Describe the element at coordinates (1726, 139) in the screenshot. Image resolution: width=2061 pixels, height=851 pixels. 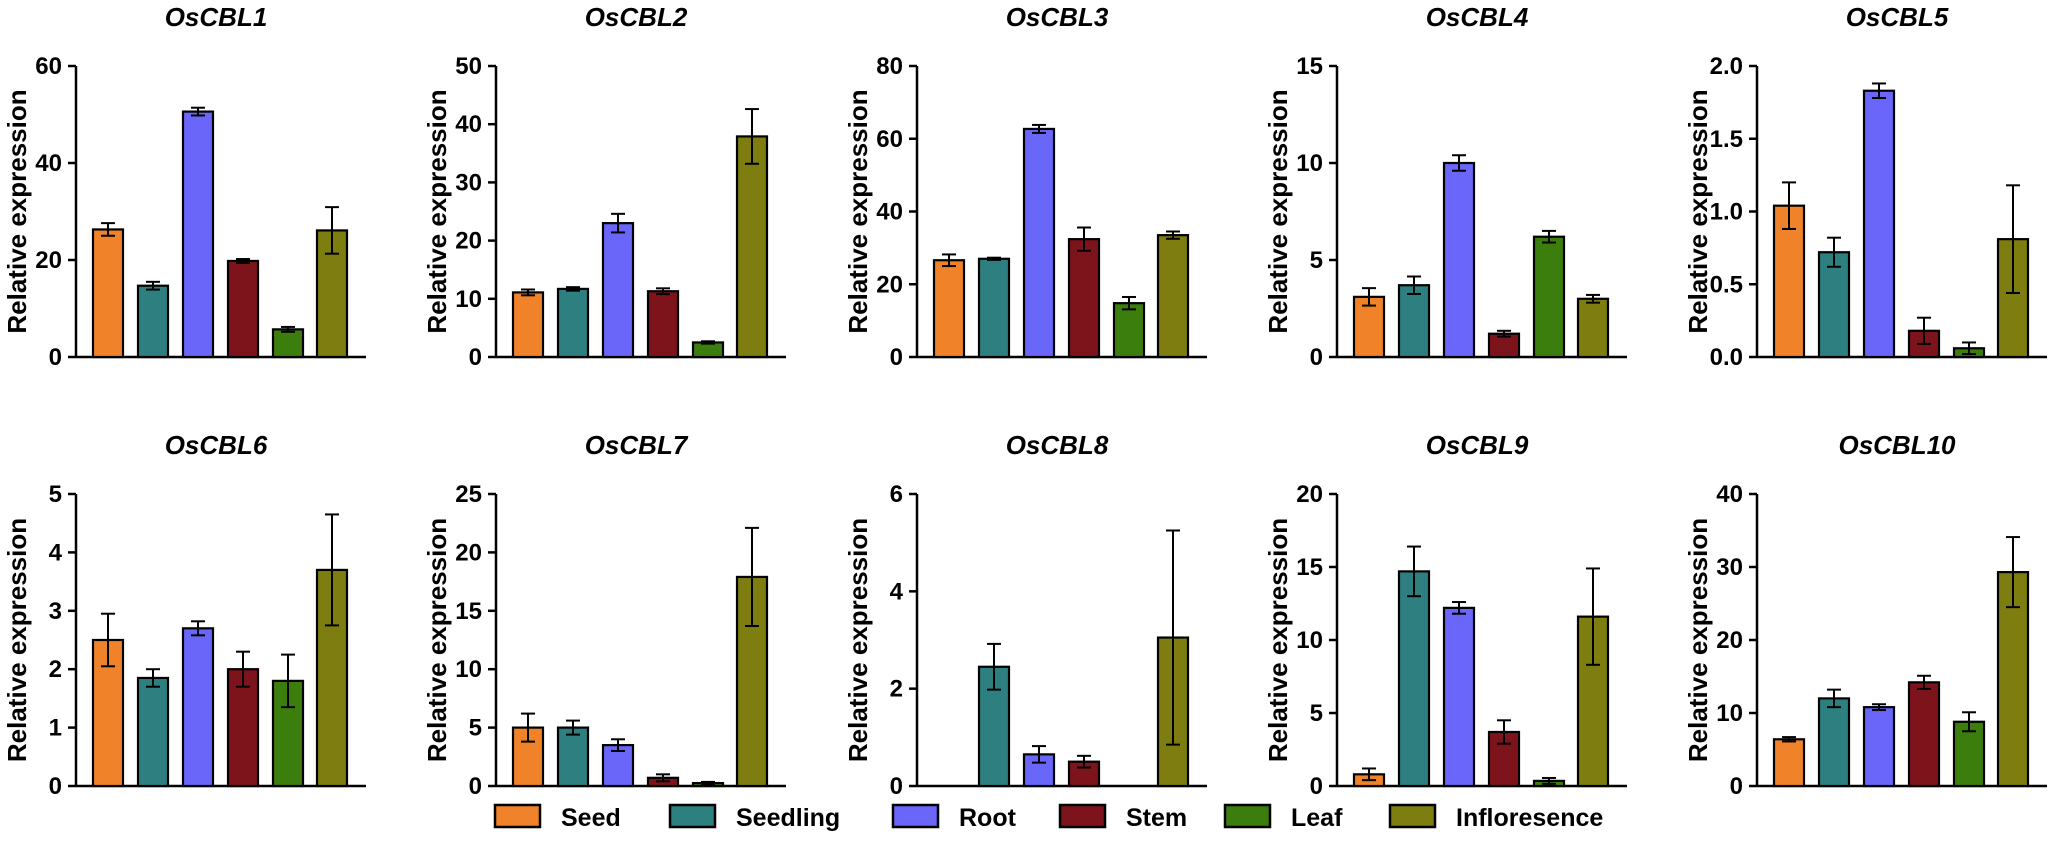
I see `y-tick-label: 1.5` at that location.